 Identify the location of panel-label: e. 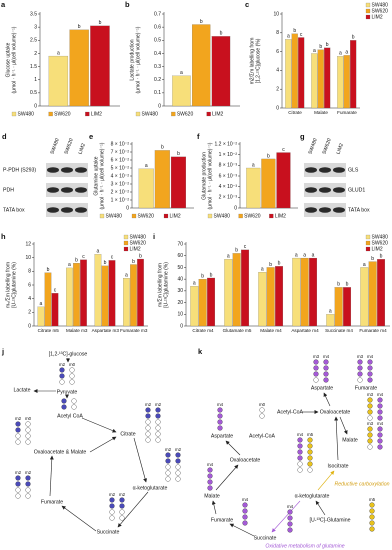
(91, 136).